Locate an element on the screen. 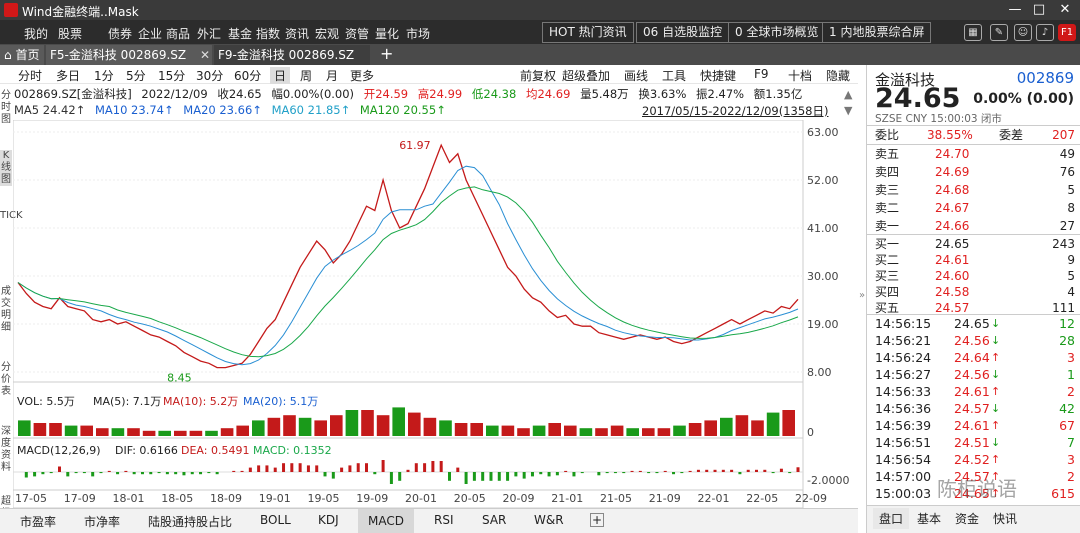 Image resolution: width=1080 pixels, height=533 pixels. tab-macd: MACD is located at coordinates (386, 521).